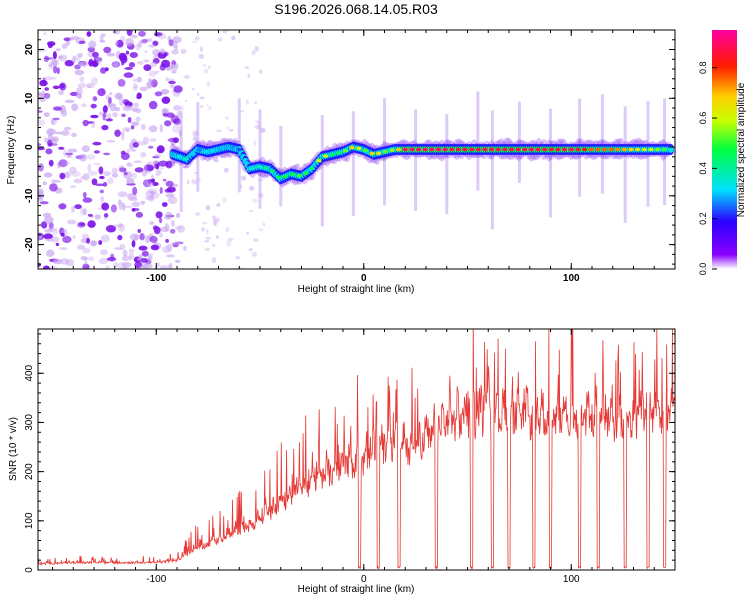  What do you see at coordinates (356, 9) in the screenshot?
I see `figure-title: S196.2026.068.14.05.R03` at bounding box center [356, 9].